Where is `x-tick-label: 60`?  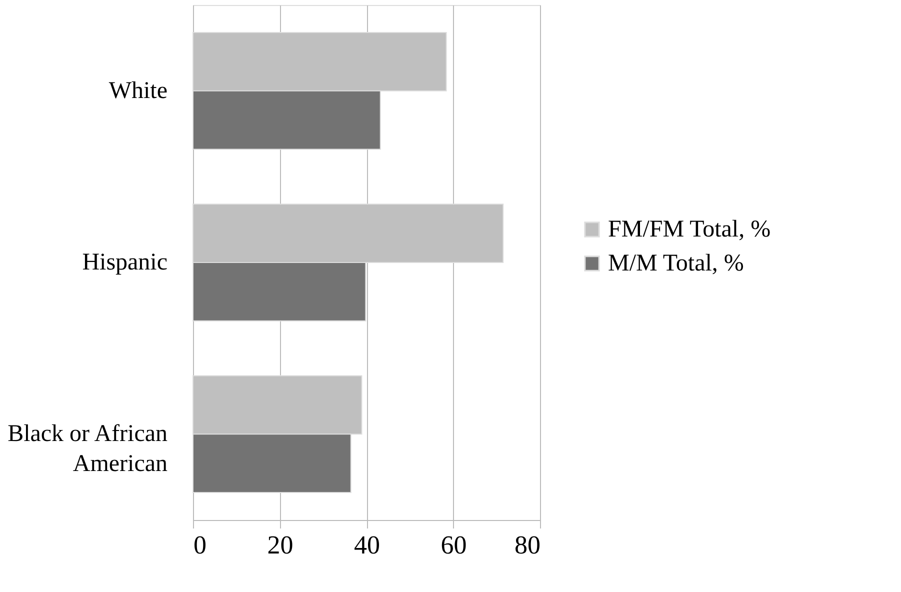 x-tick-label: 60 is located at coordinates (453, 545).